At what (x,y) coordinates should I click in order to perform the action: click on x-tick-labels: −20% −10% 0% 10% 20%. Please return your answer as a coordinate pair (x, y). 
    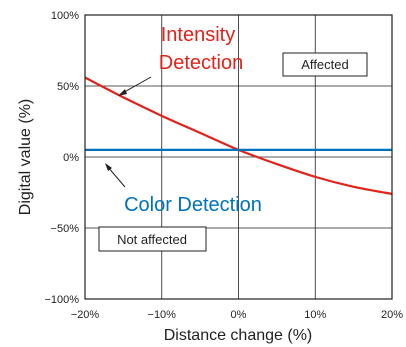
    Looking at the image, I should click on (237, 315).